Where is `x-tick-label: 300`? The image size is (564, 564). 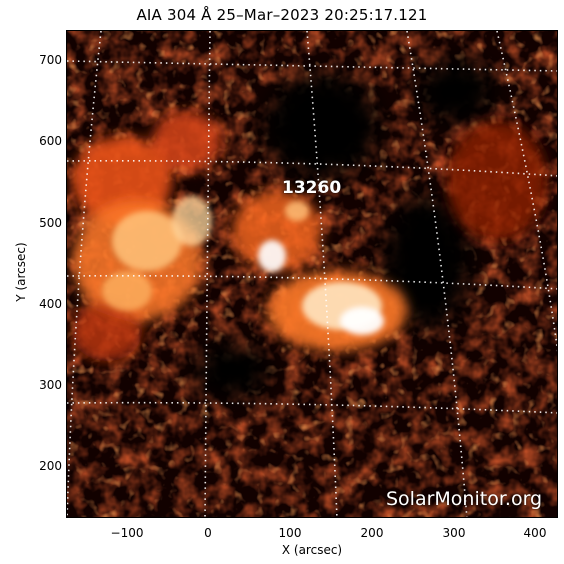
x-tick-label: 300 is located at coordinates (454, 533).